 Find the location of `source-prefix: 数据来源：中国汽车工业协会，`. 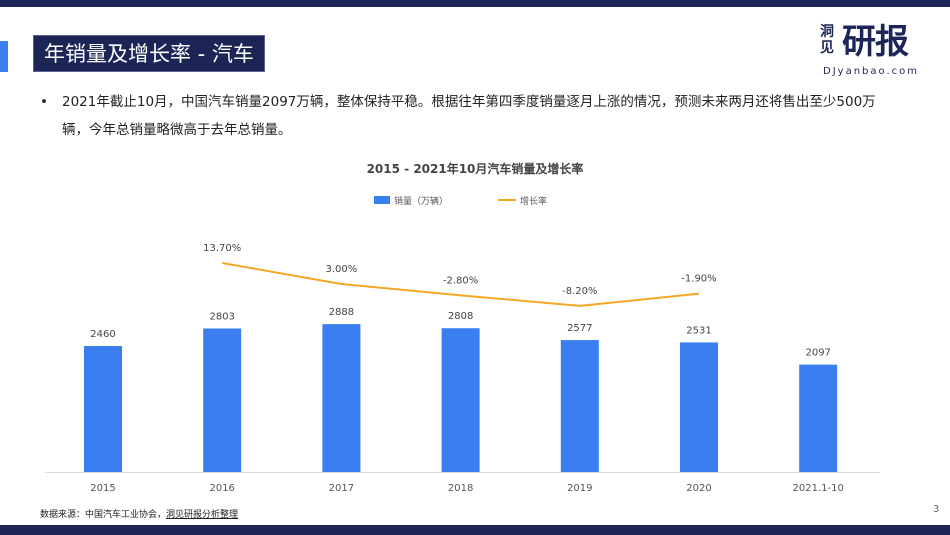

source-prefix: 数据来源：中国汽车工业协会， is located at coordinates (103, 515).